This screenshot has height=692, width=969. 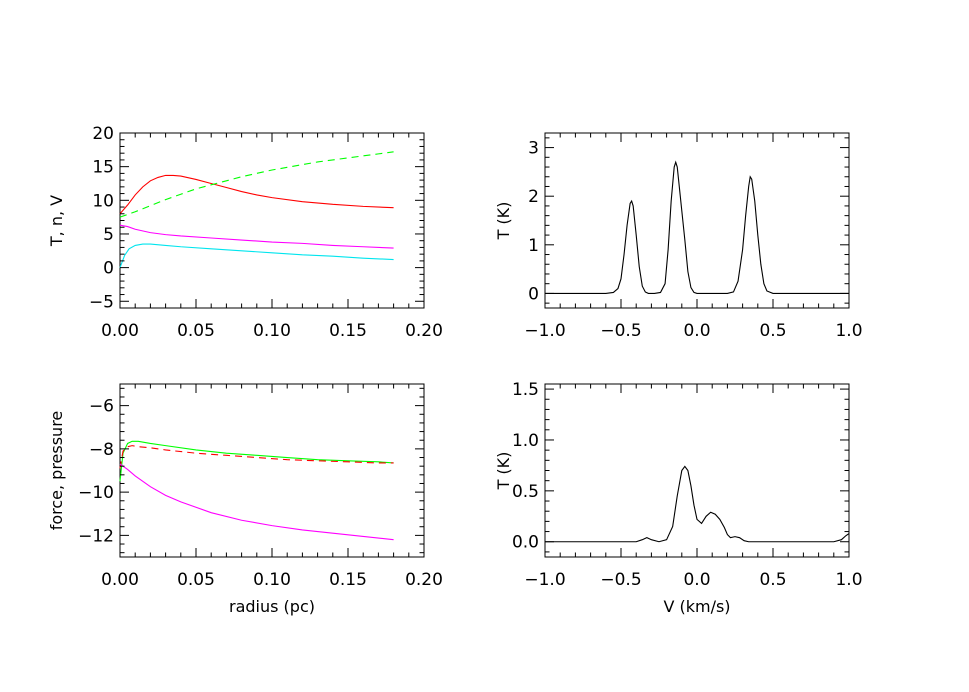 What do you see at coordinates (525, 390) in the screenshot?
I see `y-tick-label: 1.5` at bounding box center [525, 390].